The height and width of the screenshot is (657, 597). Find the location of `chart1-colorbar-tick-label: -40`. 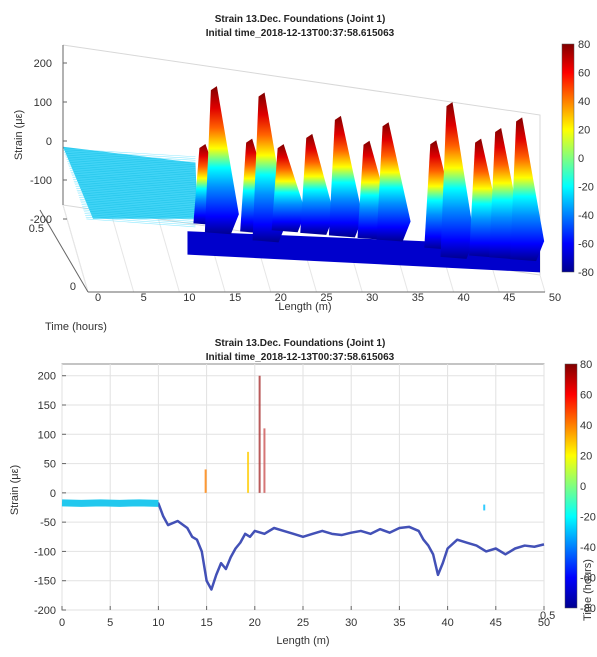

chart1-colorbar-tick-label: -40 is located at coordinates (586, 216).